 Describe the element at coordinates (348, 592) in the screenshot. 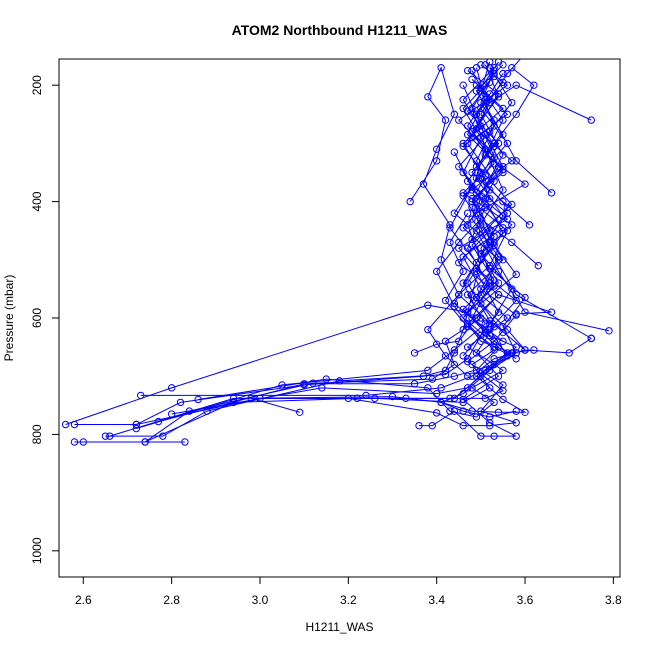

I see `x-axis: 2.6 2.8 3.0 3.2 3.4 3.6 3.8` at that location.